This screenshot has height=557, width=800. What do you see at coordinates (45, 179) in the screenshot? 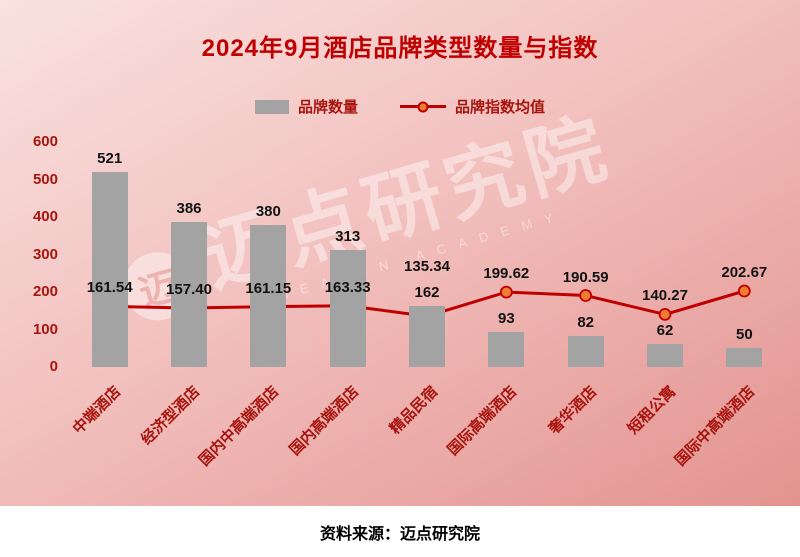
I see `y-axis-tick-label: 500` at bounding box center [45, 179].